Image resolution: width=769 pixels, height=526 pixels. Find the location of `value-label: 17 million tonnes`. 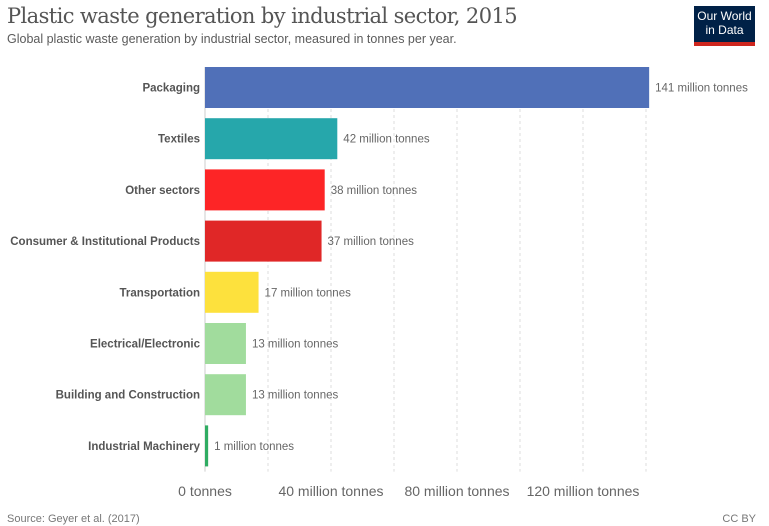

value-label: 17 million tonnes is located at coordinates (308, 293).